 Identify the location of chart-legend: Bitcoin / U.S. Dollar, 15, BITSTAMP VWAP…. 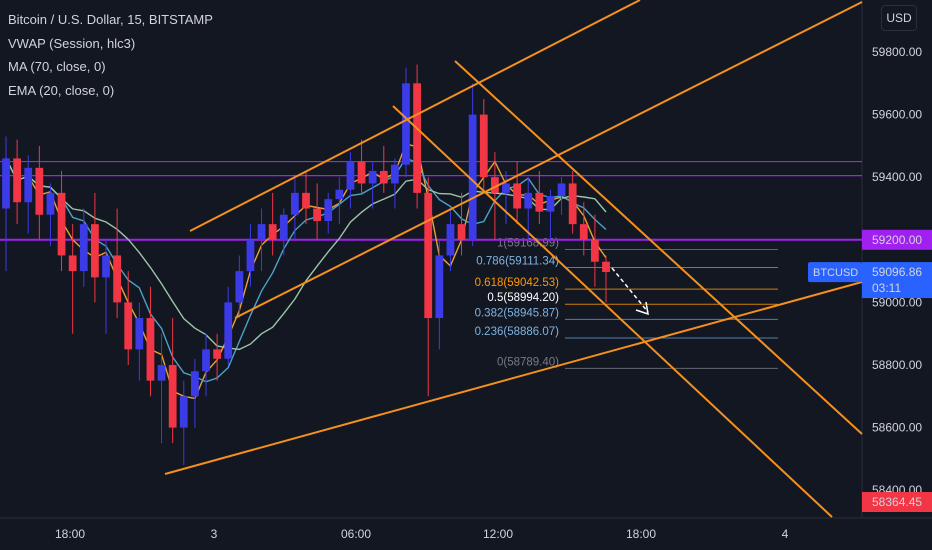
(110, 55).